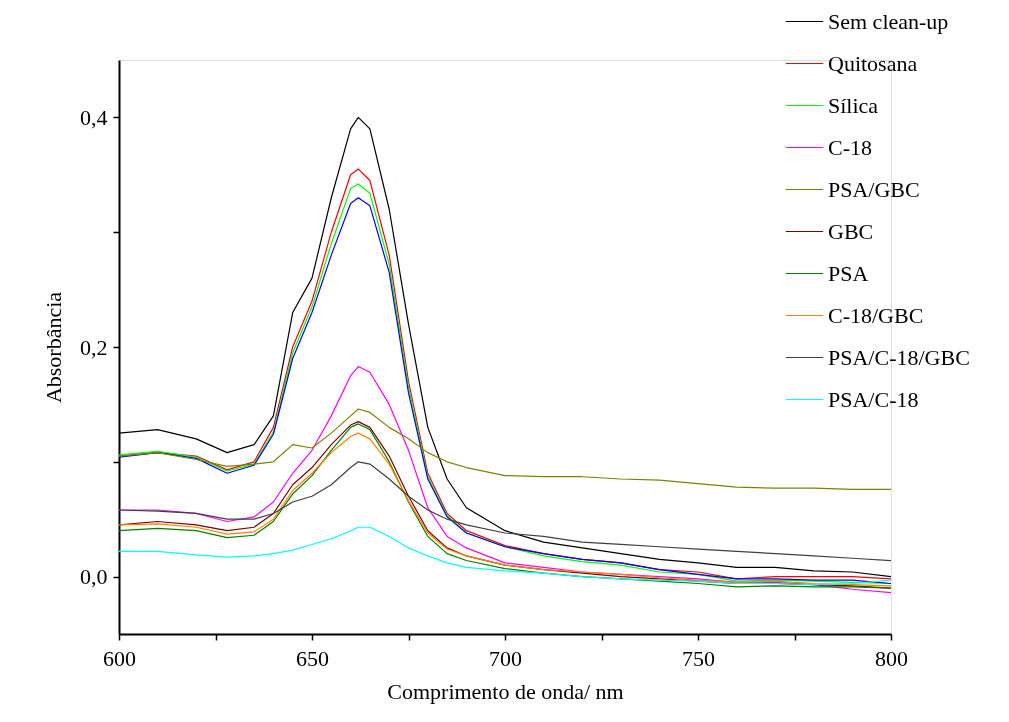  What do you see at coordinates (698, 658) in the screenshot?
I see `x-tick-label: 750` at bounding box center [698, 658].